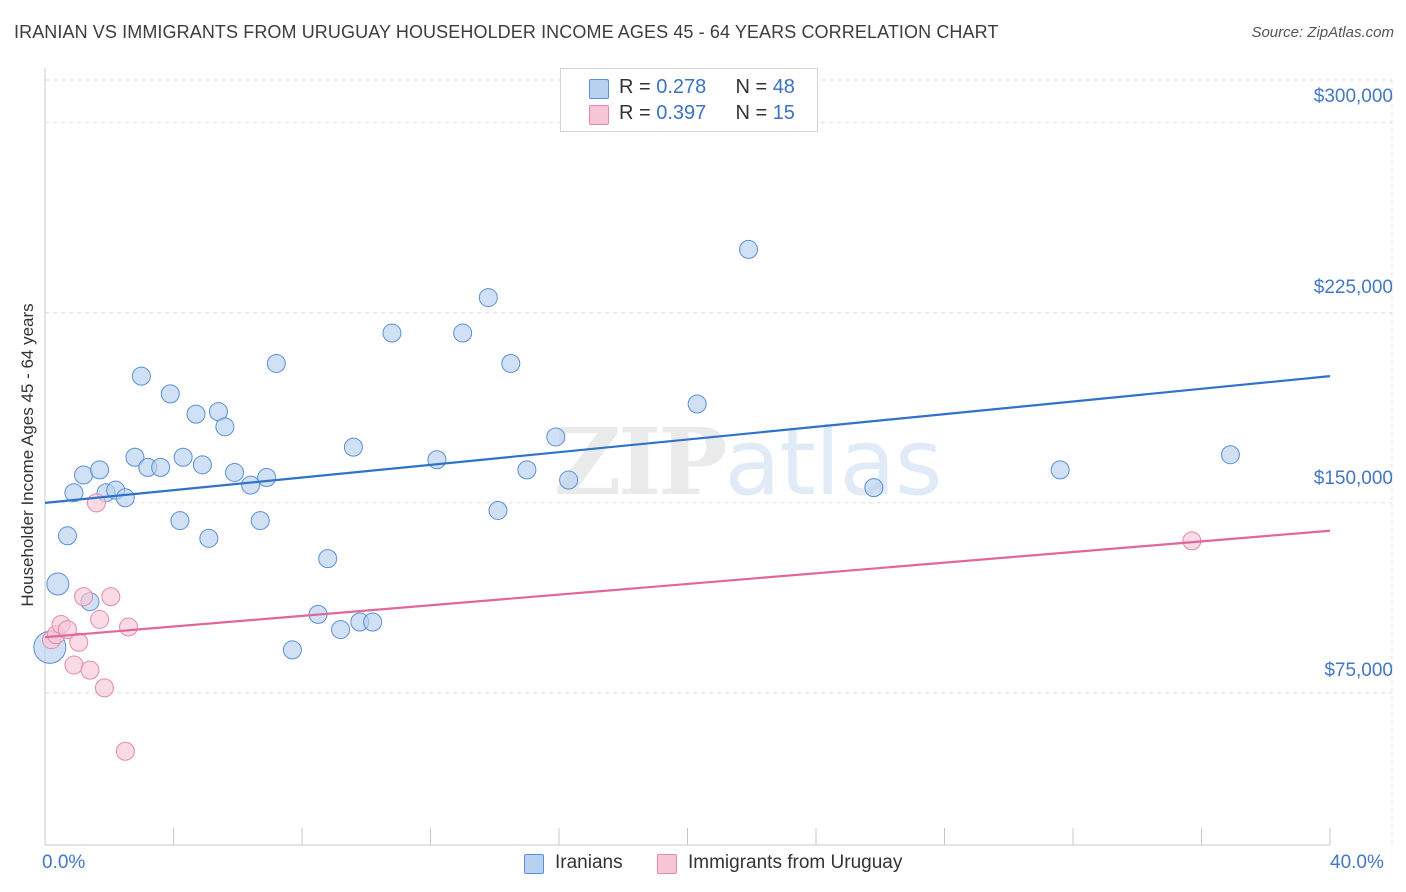 The image size is (1406, 892). I want to click on y-axis-title: Householder Income Ages 45 - 64 years, so click(27, 455).